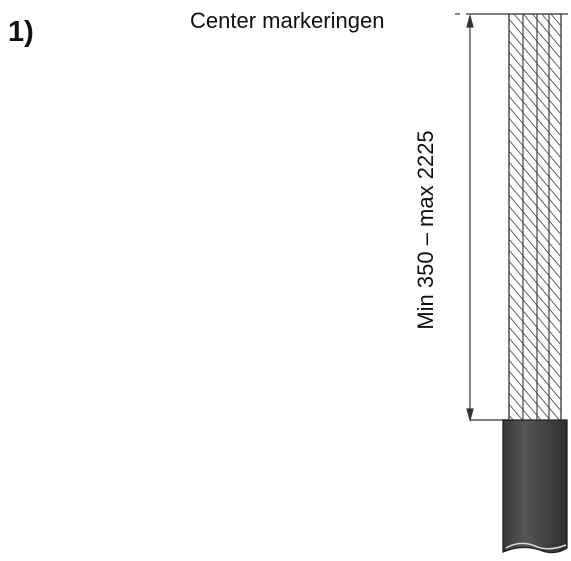  What do you see at coordinates (21, 32) in the screenshot?
I see `step-number: 1)` at bounding box center [21, 32].